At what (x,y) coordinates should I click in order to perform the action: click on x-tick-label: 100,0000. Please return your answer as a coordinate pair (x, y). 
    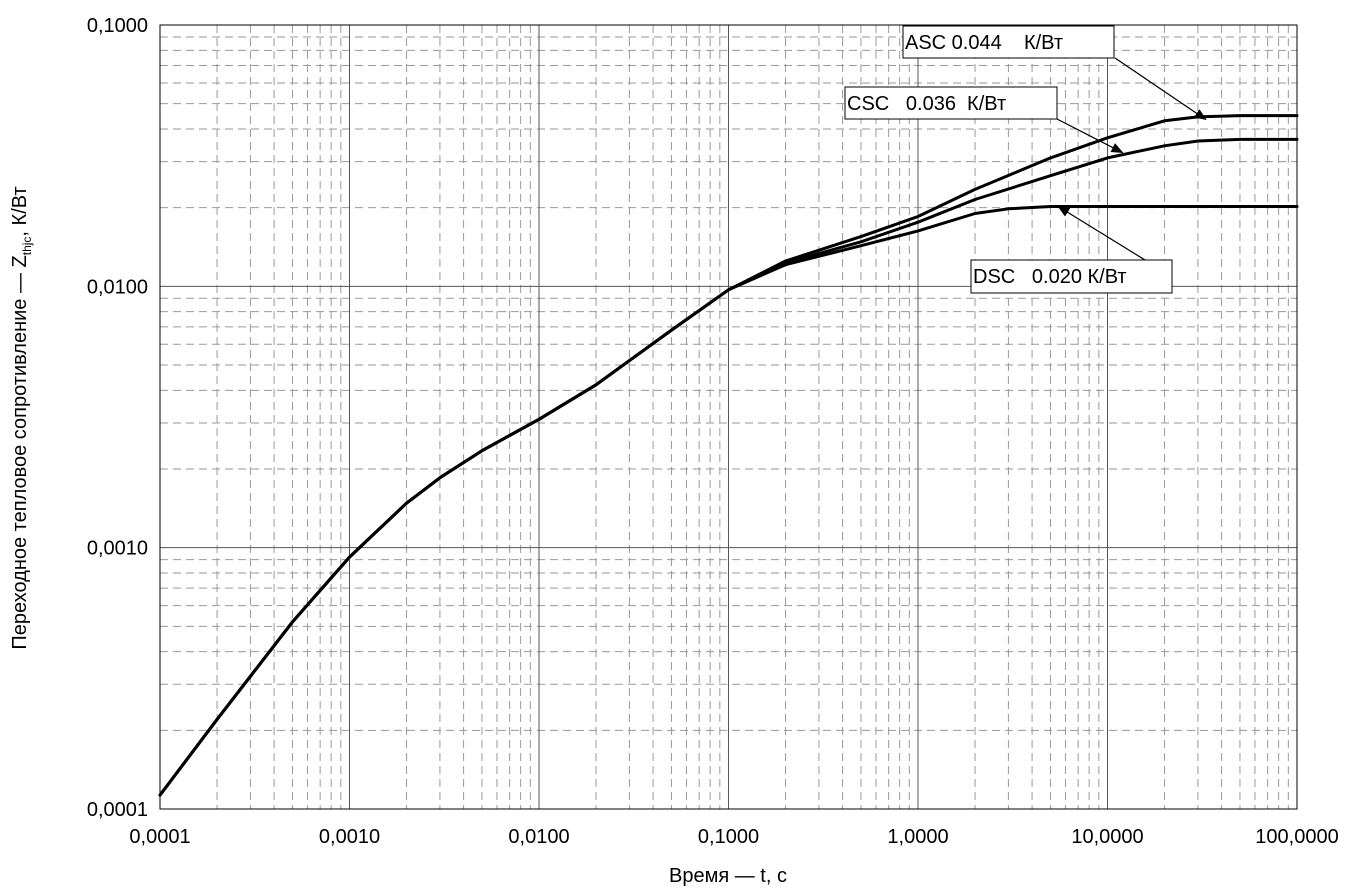
    Looking at the image, I should click on (1296, 837).